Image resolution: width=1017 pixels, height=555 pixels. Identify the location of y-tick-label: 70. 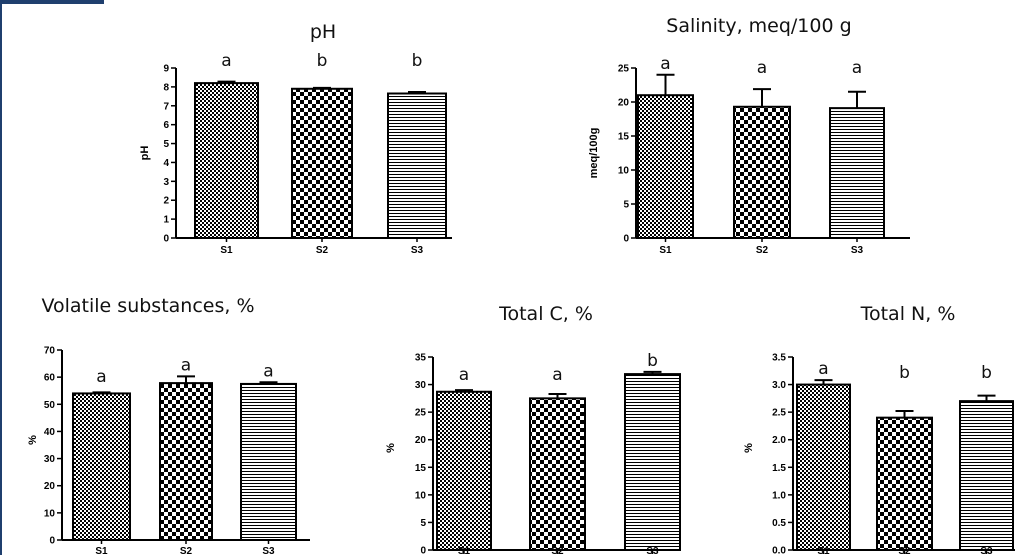
(50, 351).